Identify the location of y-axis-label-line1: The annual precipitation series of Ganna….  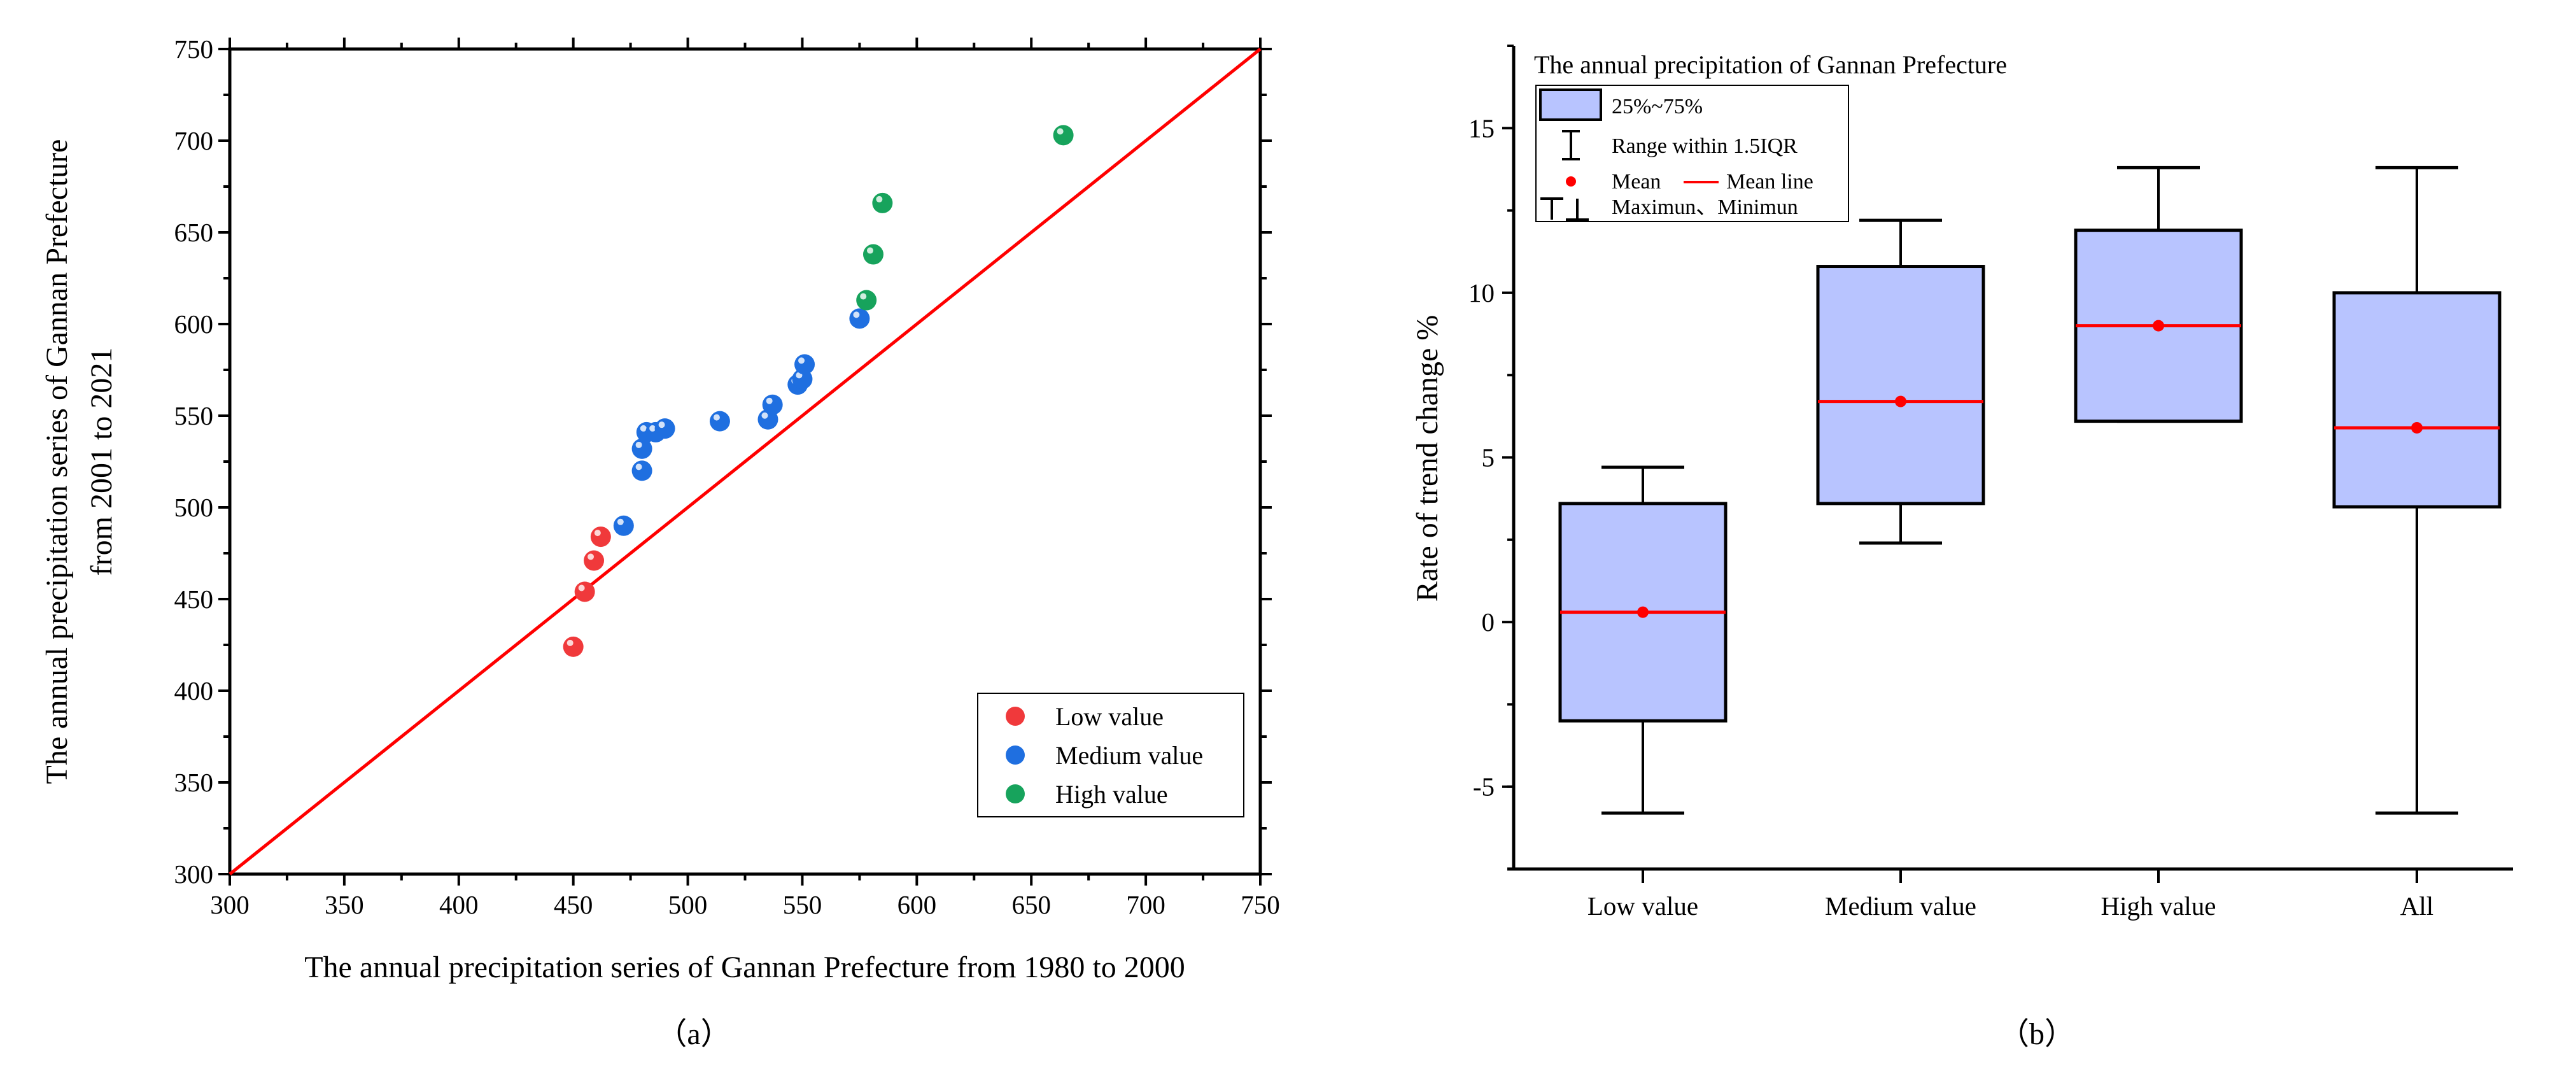
(57, 461).